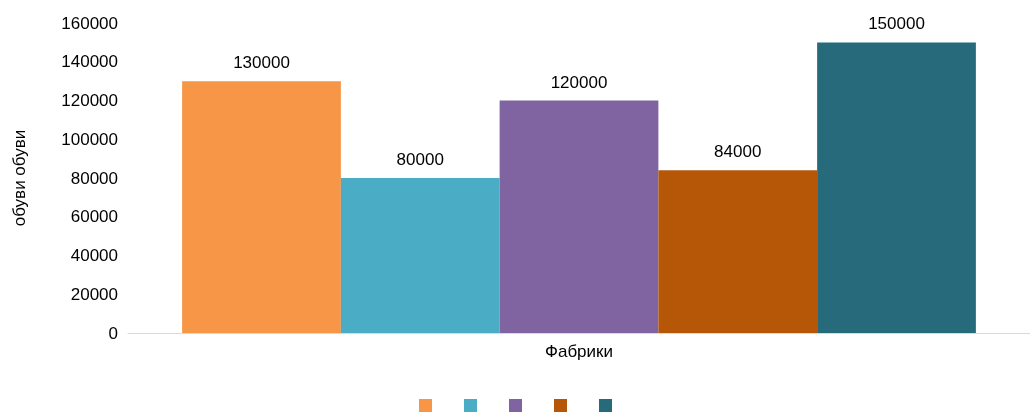  I want to click on y-tick-label: 80000, so click(94, 178).